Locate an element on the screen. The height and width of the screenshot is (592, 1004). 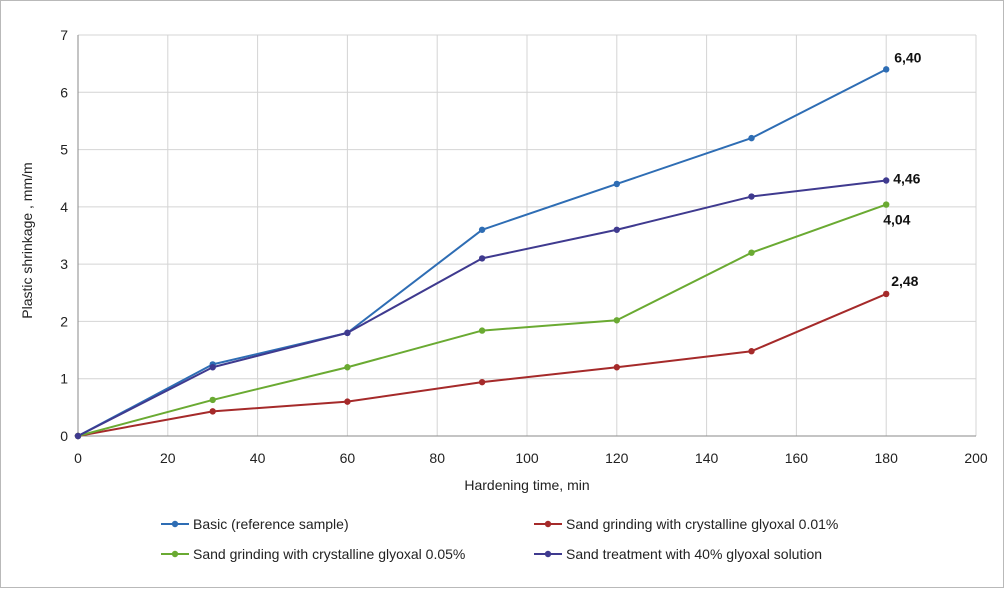
legend-item: Sand treatment with 40% glyoxal solution is located at coordinates (678, 554).